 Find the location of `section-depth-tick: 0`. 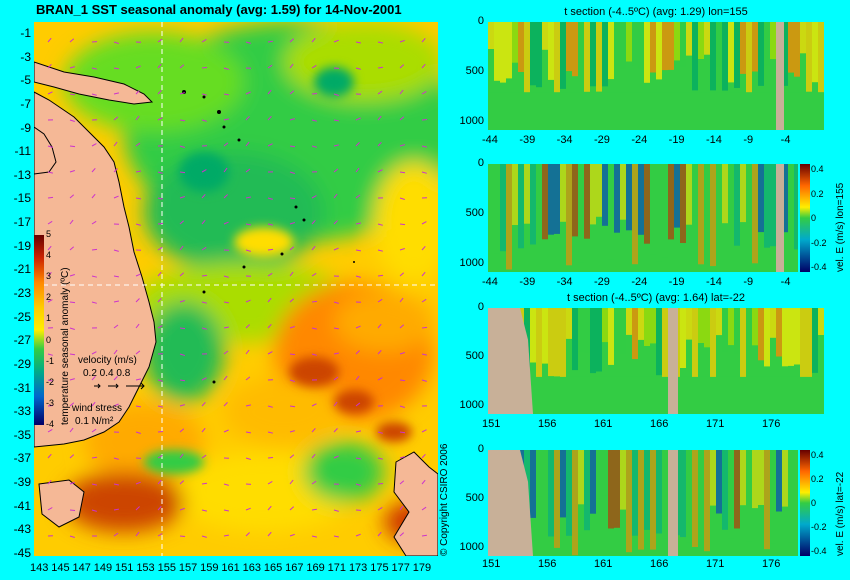

section-depth-tick: 0 is located at coordinates (480, 163).